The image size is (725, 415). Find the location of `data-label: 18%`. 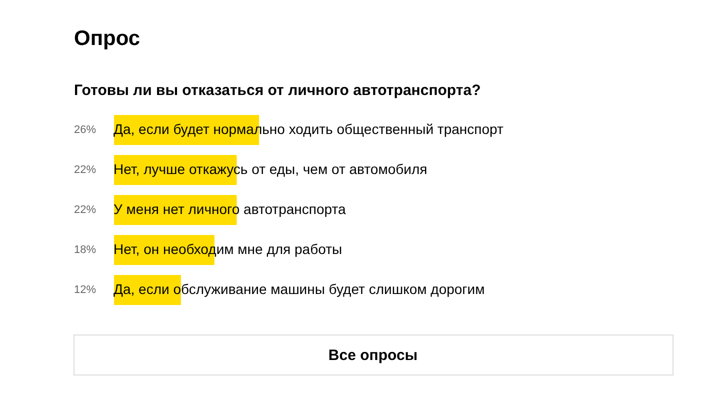

data-label: 18% is located at coordinates (85, 250).